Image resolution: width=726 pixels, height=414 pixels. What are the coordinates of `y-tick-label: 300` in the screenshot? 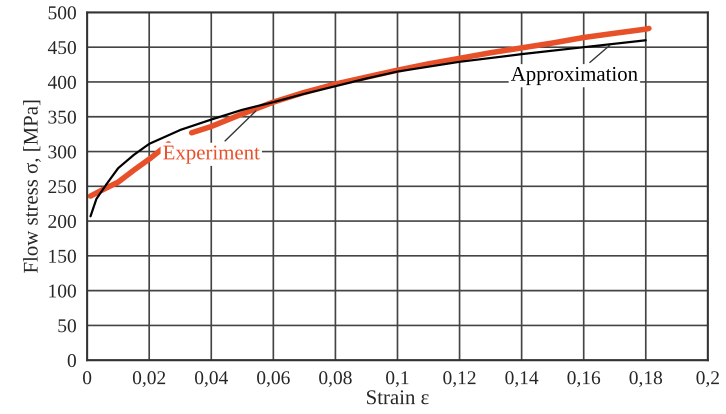 It's located at (62, 151).